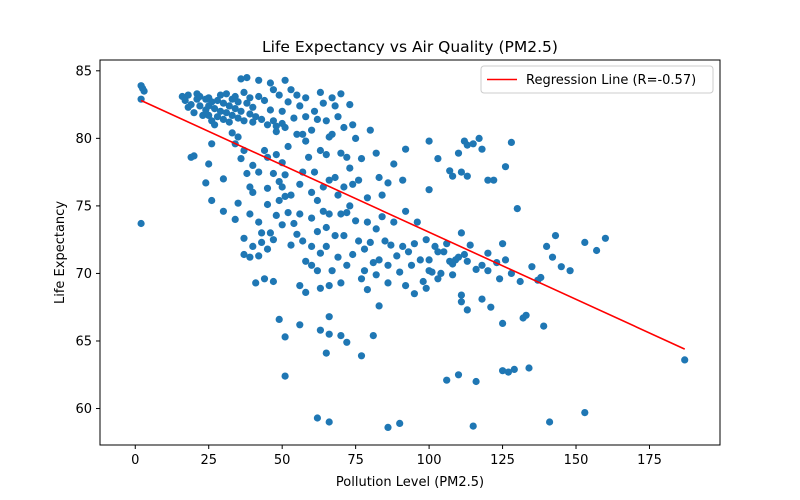 This screenshot has width=800, height=500. What do you see at coordinates (355, 460) in the screenshot?
I see `x-tick-label: 75` at bounding box center [355, 460].